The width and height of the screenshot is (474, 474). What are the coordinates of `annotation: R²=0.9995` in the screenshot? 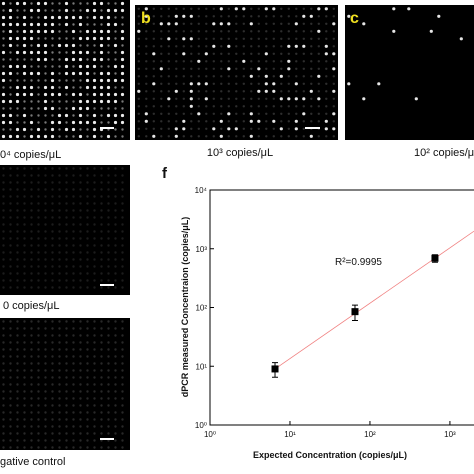 It's located at (358, 262).